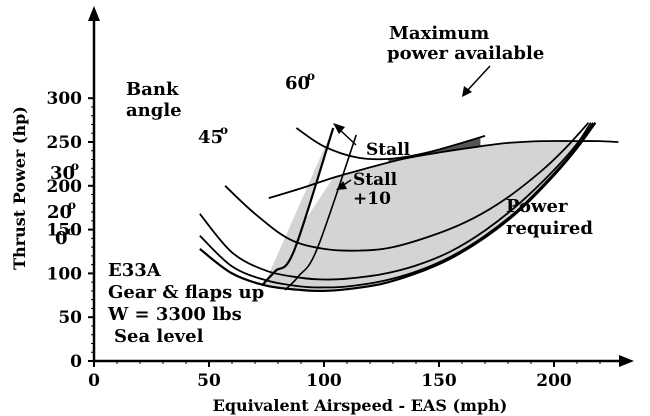 The image size is (650, 416). What do you see at coordinates (549, 228) in the screenshot?
I see `power-required-label-line2: required` at bounding box center [549, 228].